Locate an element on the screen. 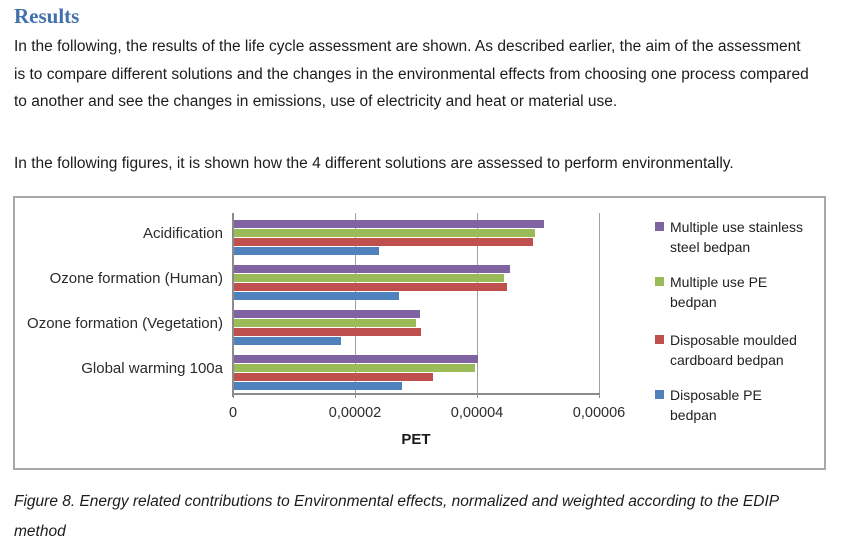 The image size is (842, 558). bar-series1-cat0 is located at coordinates (384, 233).